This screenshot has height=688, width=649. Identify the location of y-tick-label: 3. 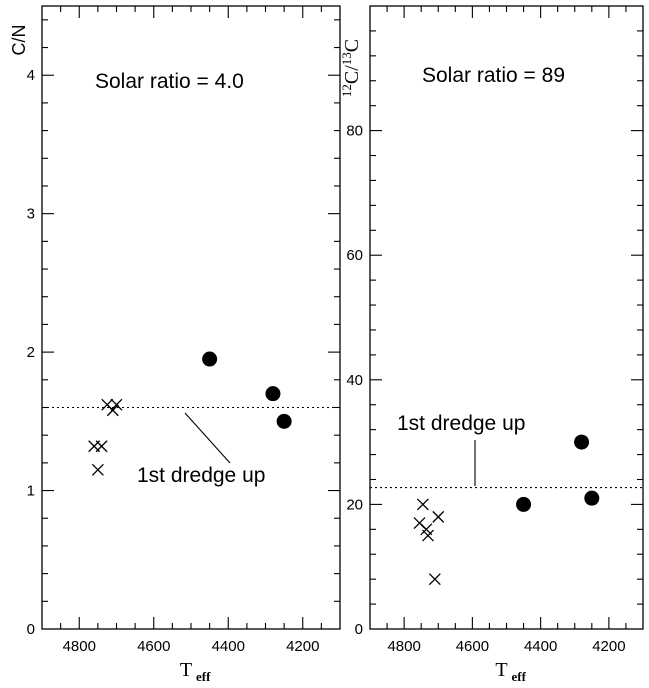
(31, 214).